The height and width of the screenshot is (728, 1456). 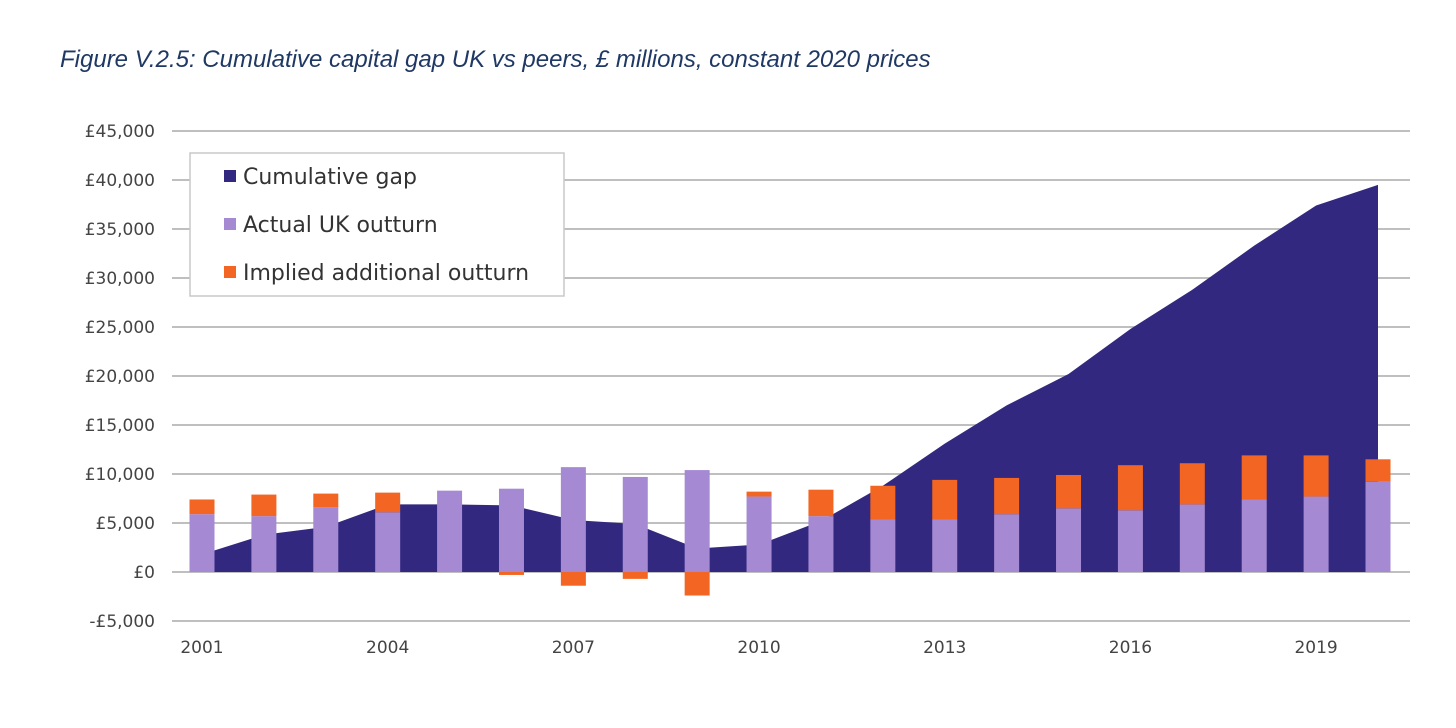 I want to click on legend-label: Cumulative gap, so click(x=330, y=177).